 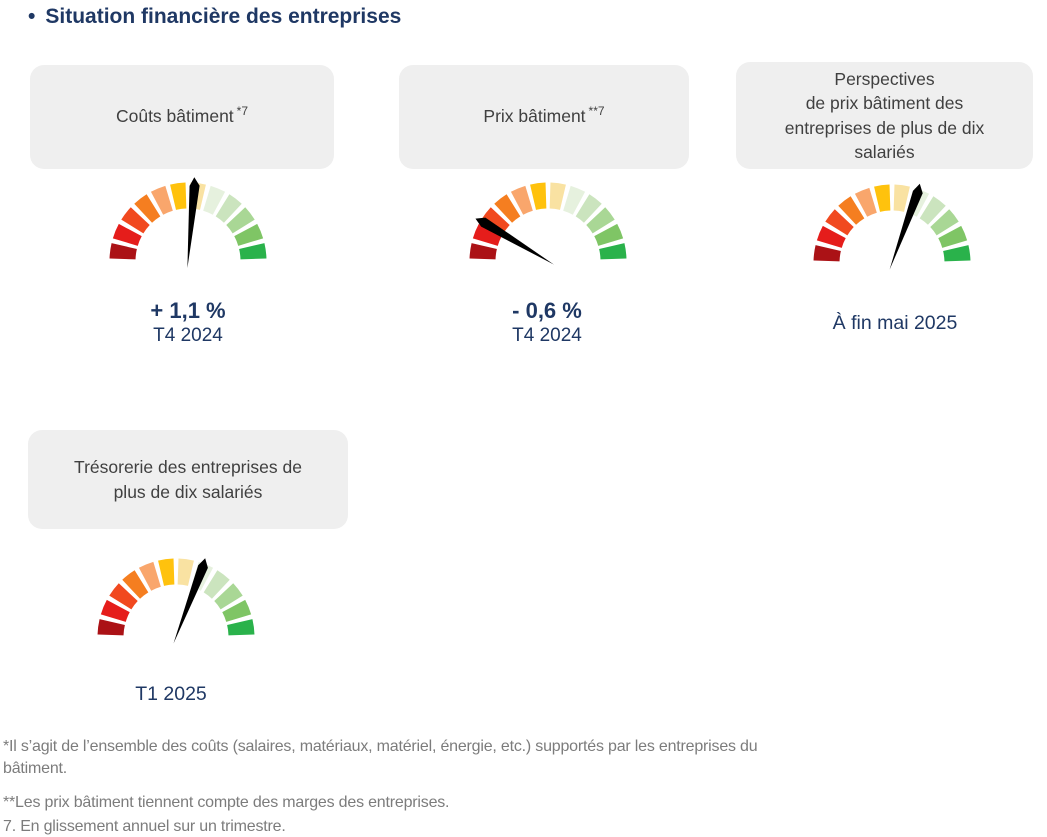 I want to click on gauge-perspectives-prix, so click(x=892, y=225).